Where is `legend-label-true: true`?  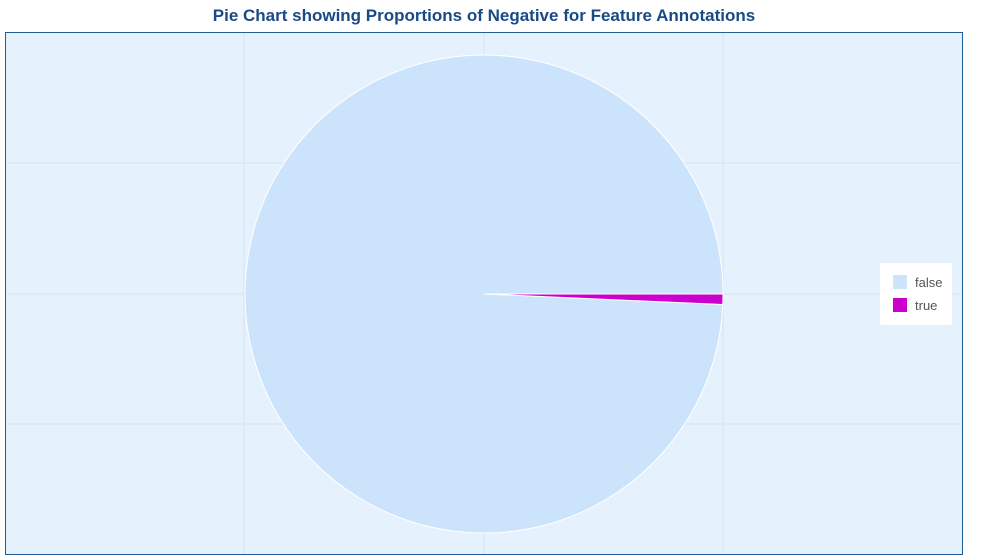 legend-label-true: true is located at coordinates (926, 305).